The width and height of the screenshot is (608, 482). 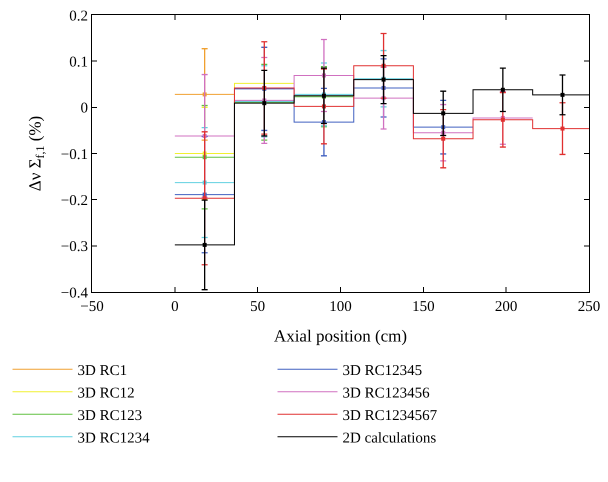 I want to click on x-tick-label: −50, so click(x=92, y=307).